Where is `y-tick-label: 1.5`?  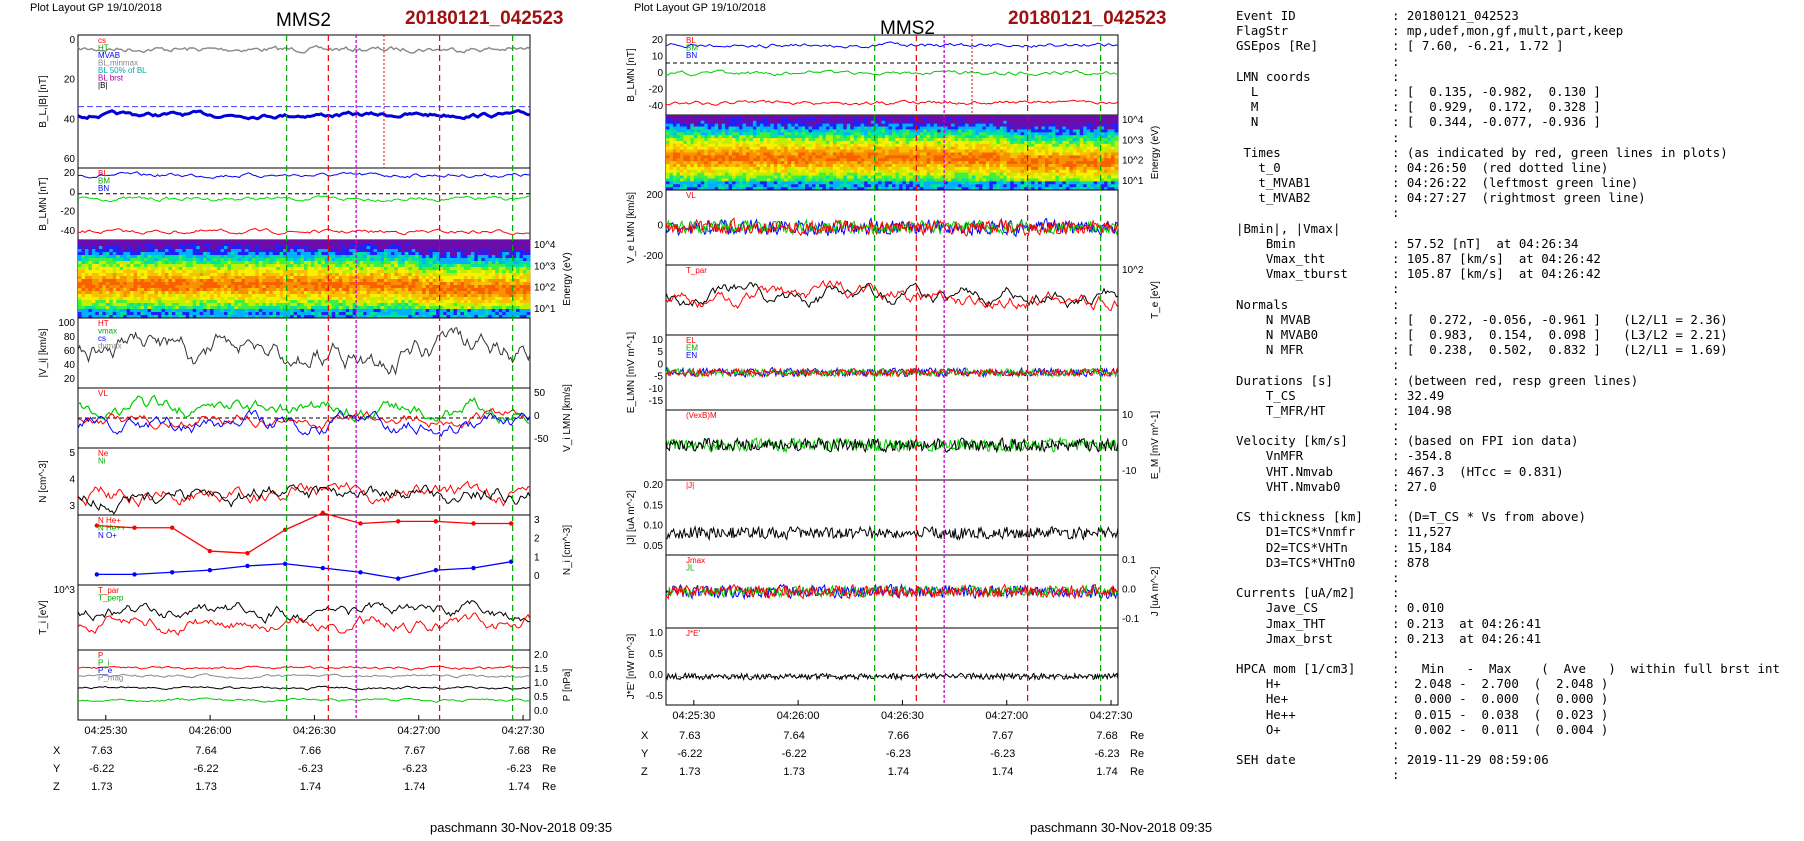
y-tick-label: 1.5 is located at coordinates (541, 669).